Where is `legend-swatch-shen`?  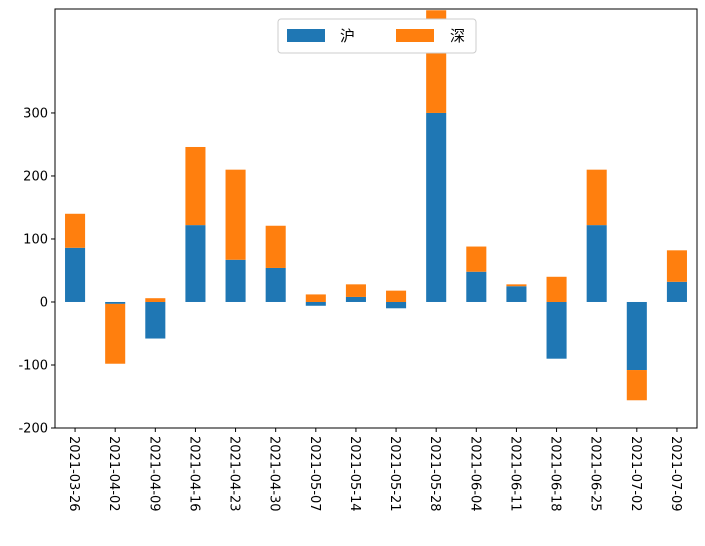
legend-swatch-shen is located at coordinates (415, 35).